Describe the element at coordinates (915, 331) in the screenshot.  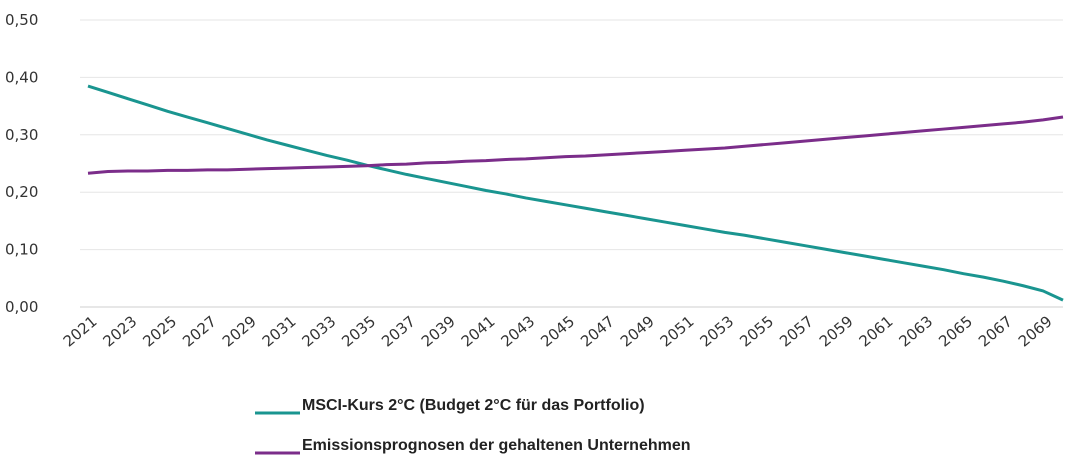
I see `x-tick-label: 2063` at that location.